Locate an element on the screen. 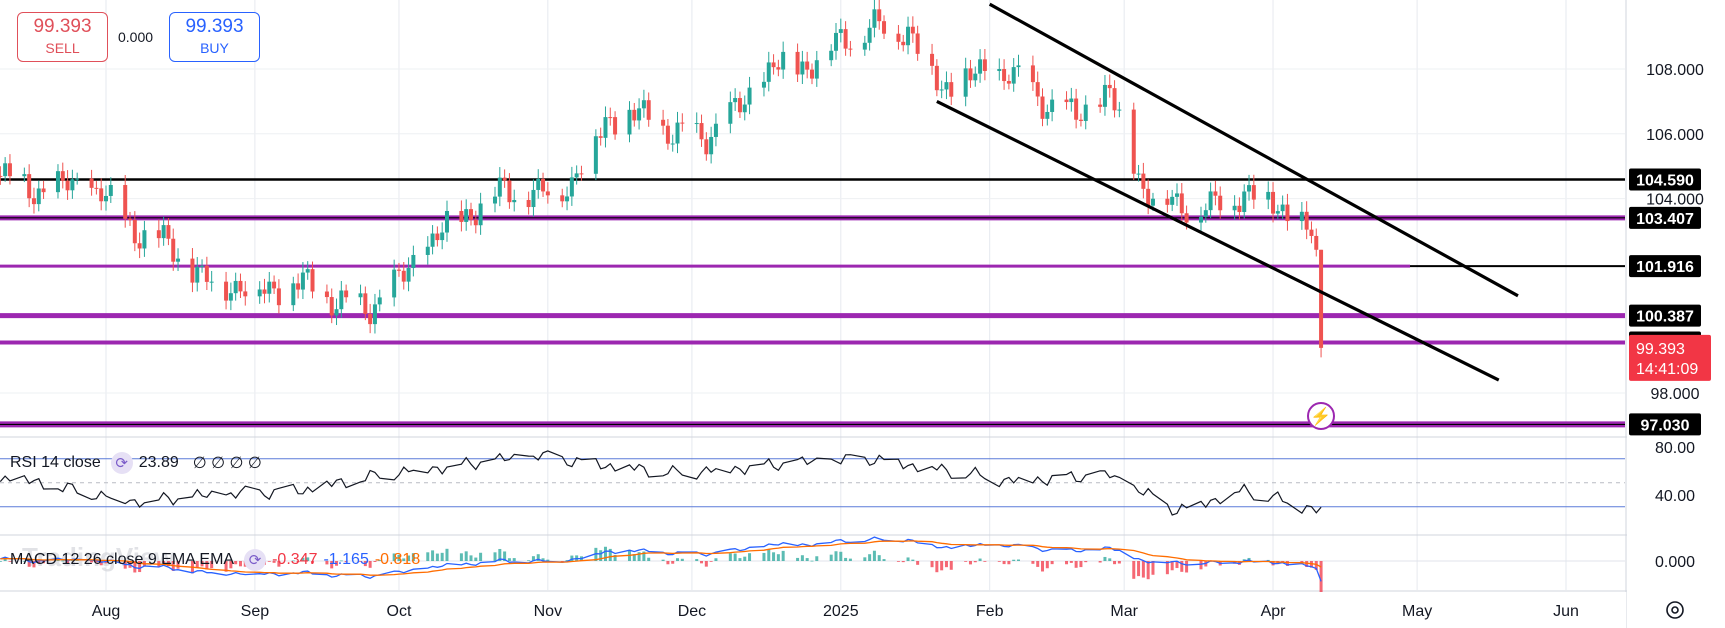 Image resolution: width=1725 pixels, height=628 pixels. price-badge: 97.030 is located at coordinates (1665, 424).